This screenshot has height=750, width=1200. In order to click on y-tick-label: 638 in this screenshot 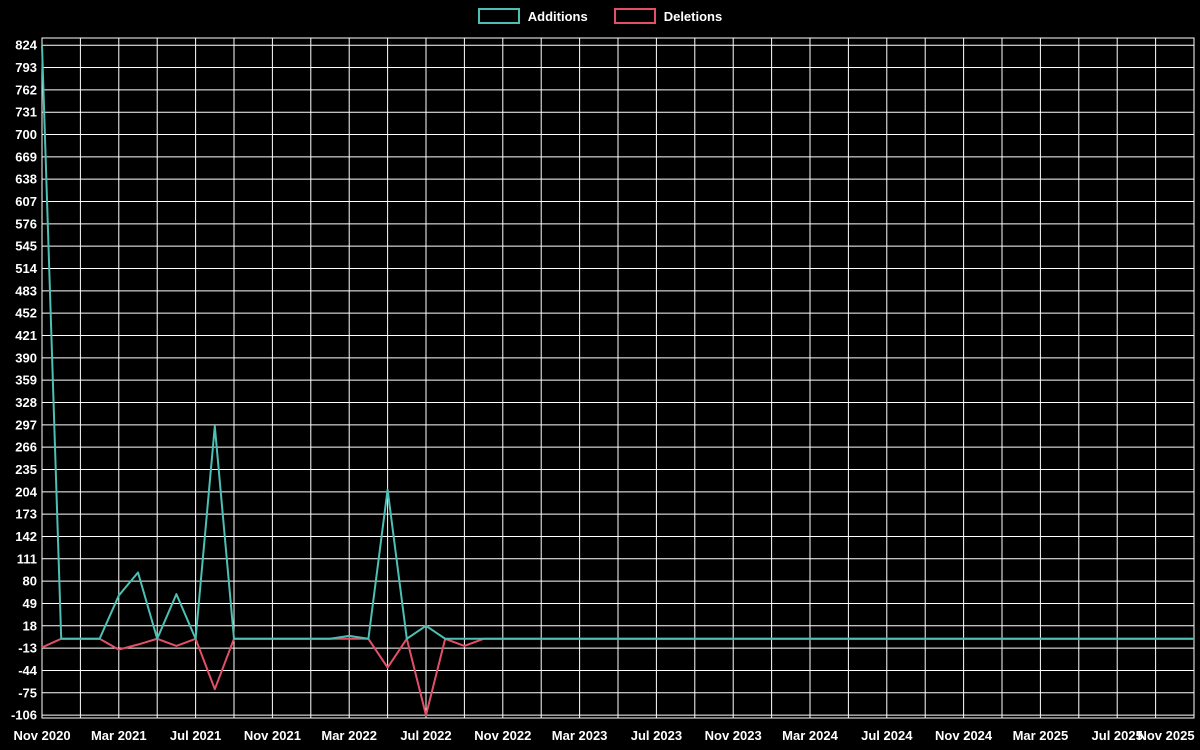, I will do `click(26, 179)`.